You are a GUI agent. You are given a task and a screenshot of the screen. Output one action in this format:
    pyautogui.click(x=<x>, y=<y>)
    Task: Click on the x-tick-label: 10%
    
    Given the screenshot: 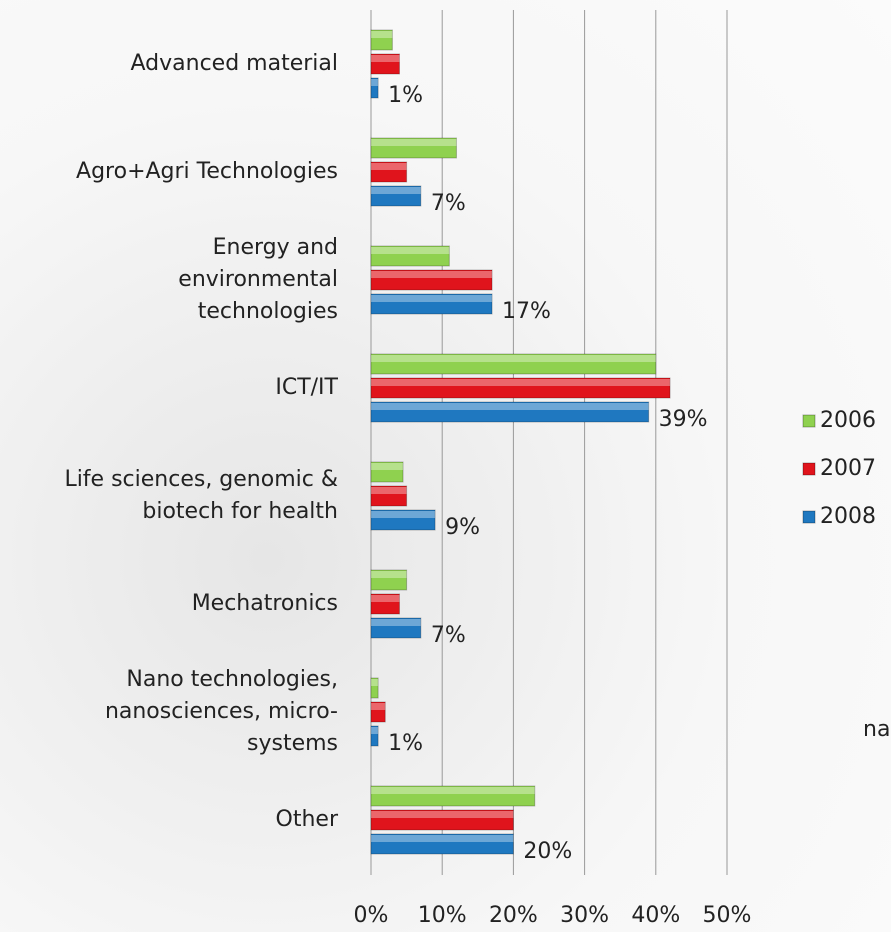 What is the action you would take?
    pyautogui.click(x=442, y=915)
    